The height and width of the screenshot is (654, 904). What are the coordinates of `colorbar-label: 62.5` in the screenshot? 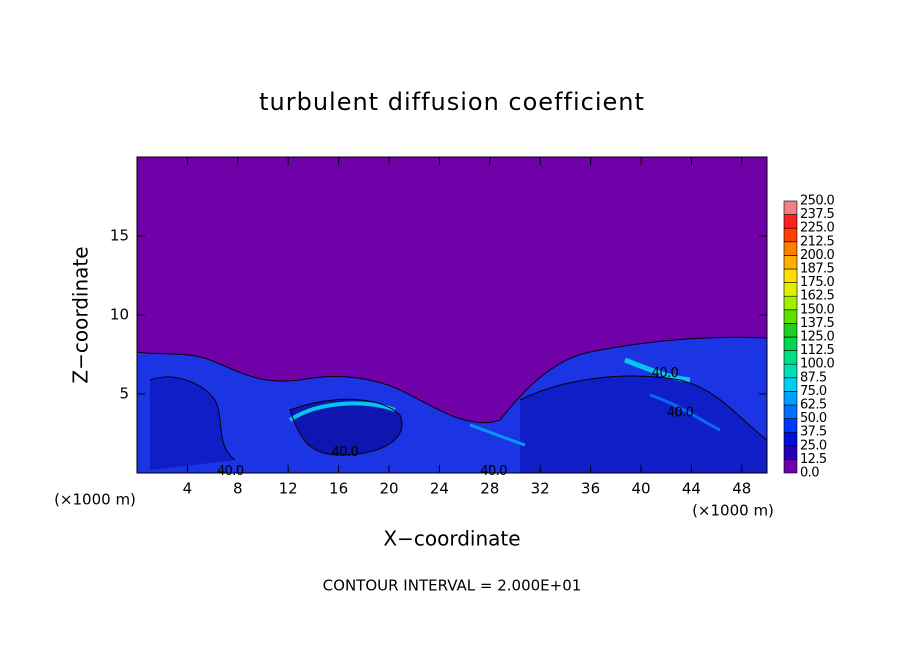 It's located at (813, 405).